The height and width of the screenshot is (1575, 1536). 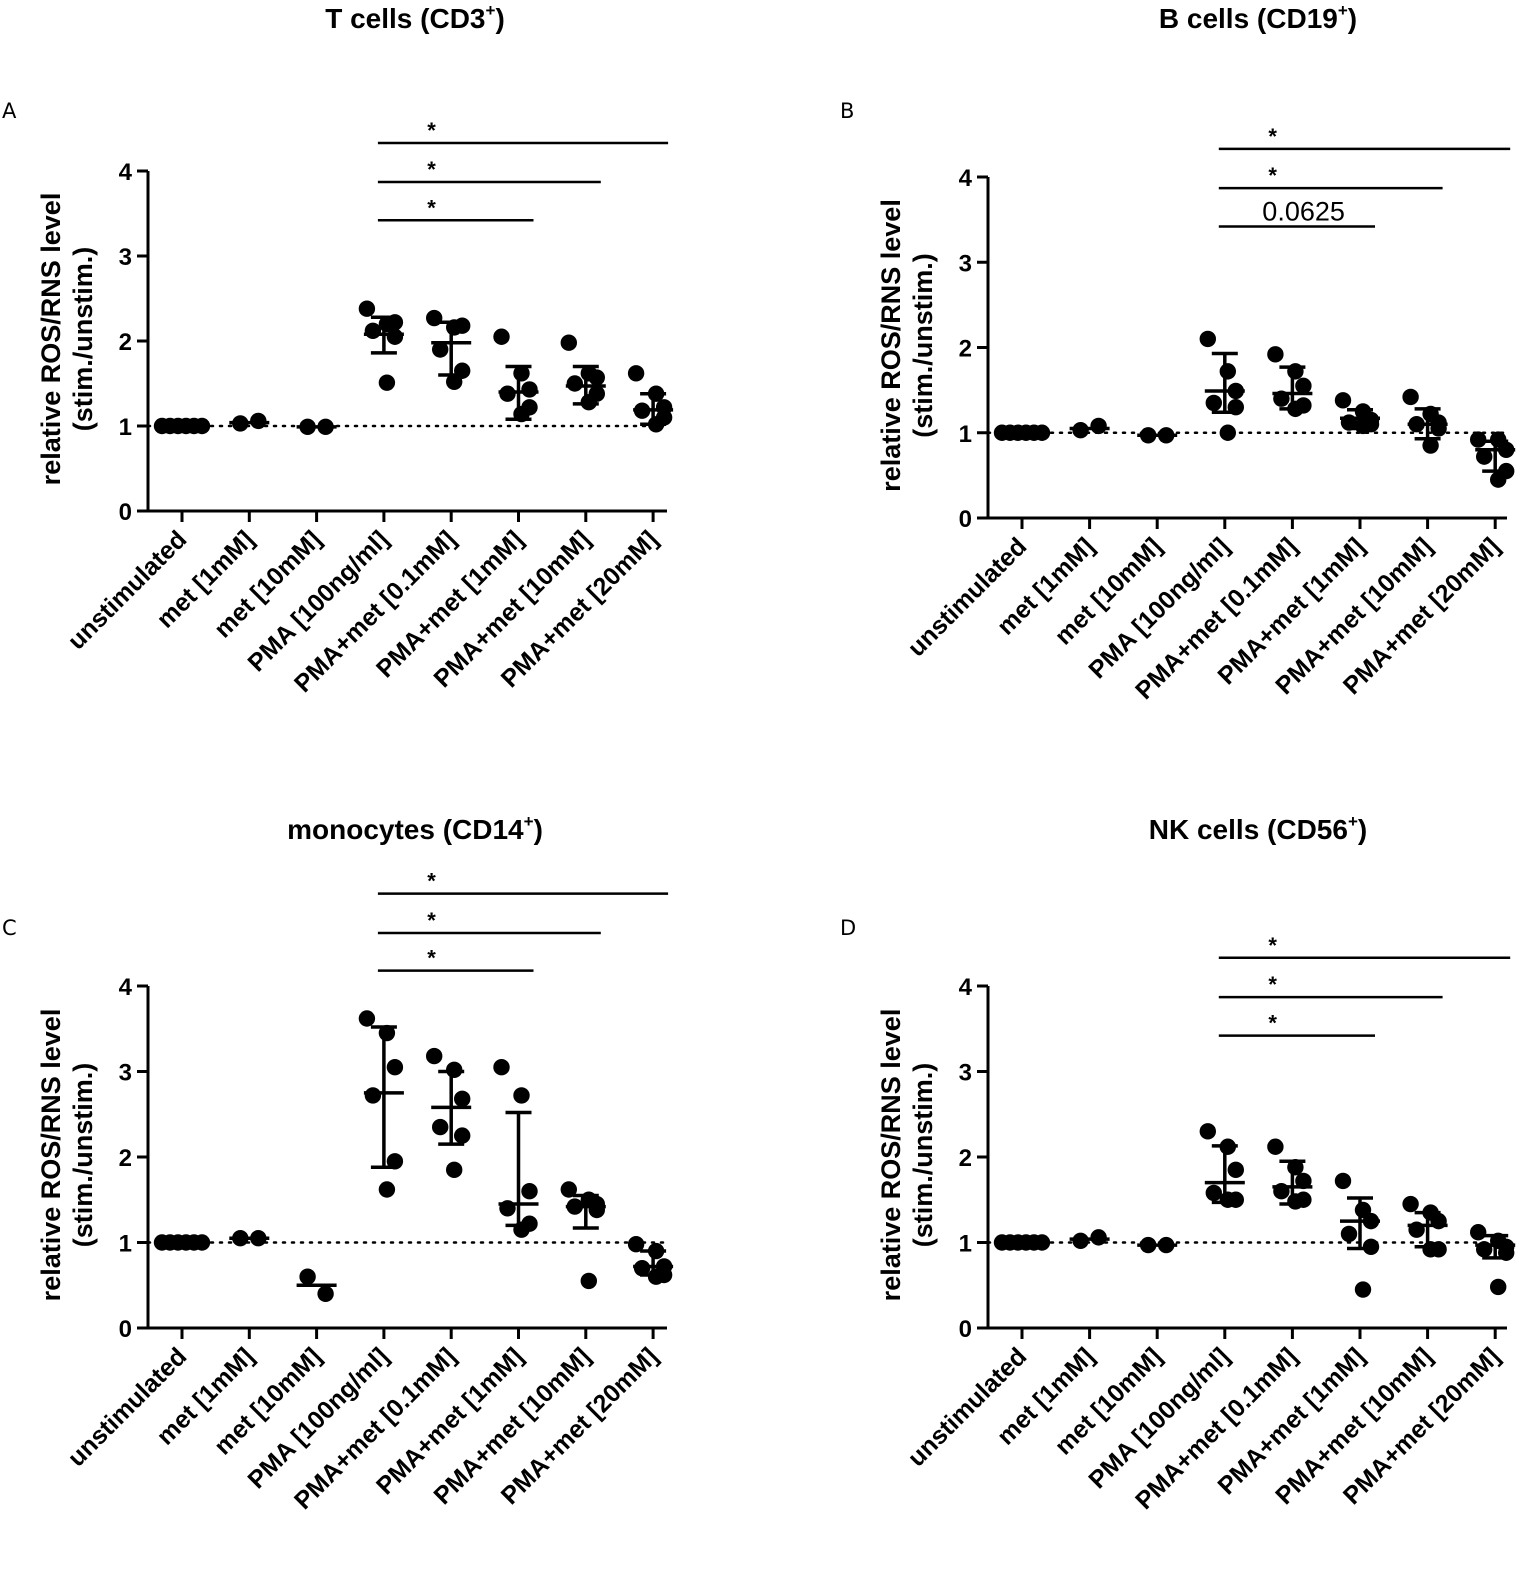 What do you see at coordinates (415, 828) in the screenshot?
I see `chart-title: monocytes (CD14+)` at bounding box center [415, 828].